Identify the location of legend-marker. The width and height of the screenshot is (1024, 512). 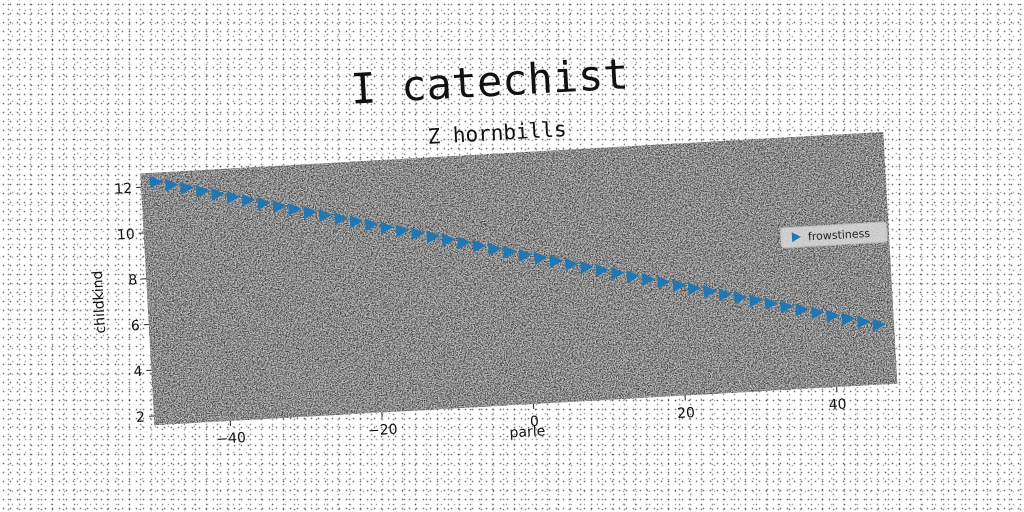
(796, 237).